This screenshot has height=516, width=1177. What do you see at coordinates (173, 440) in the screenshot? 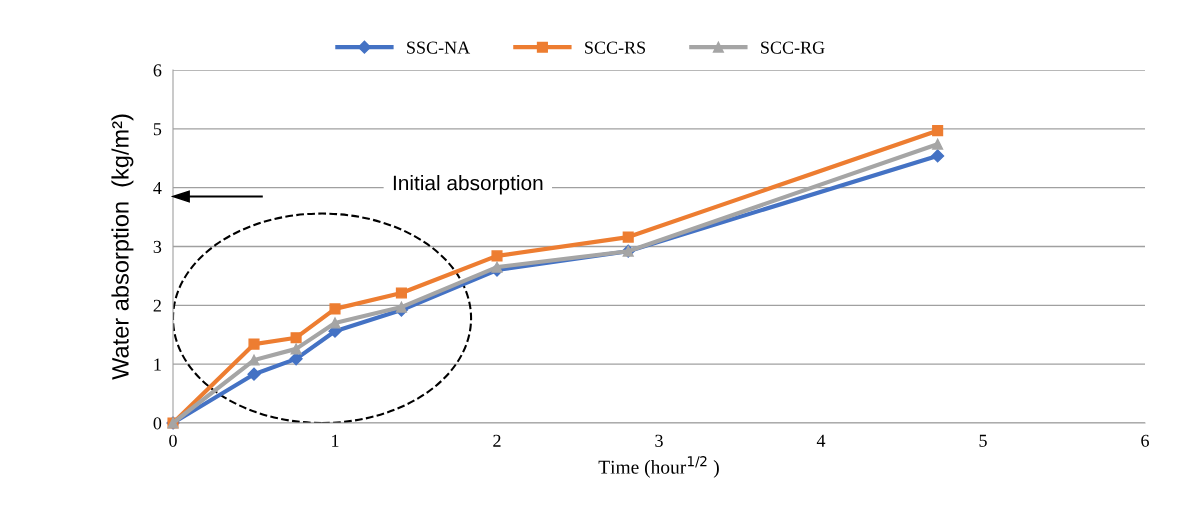
I see `x-tick-label: 0` at bounding box center [173, 440].